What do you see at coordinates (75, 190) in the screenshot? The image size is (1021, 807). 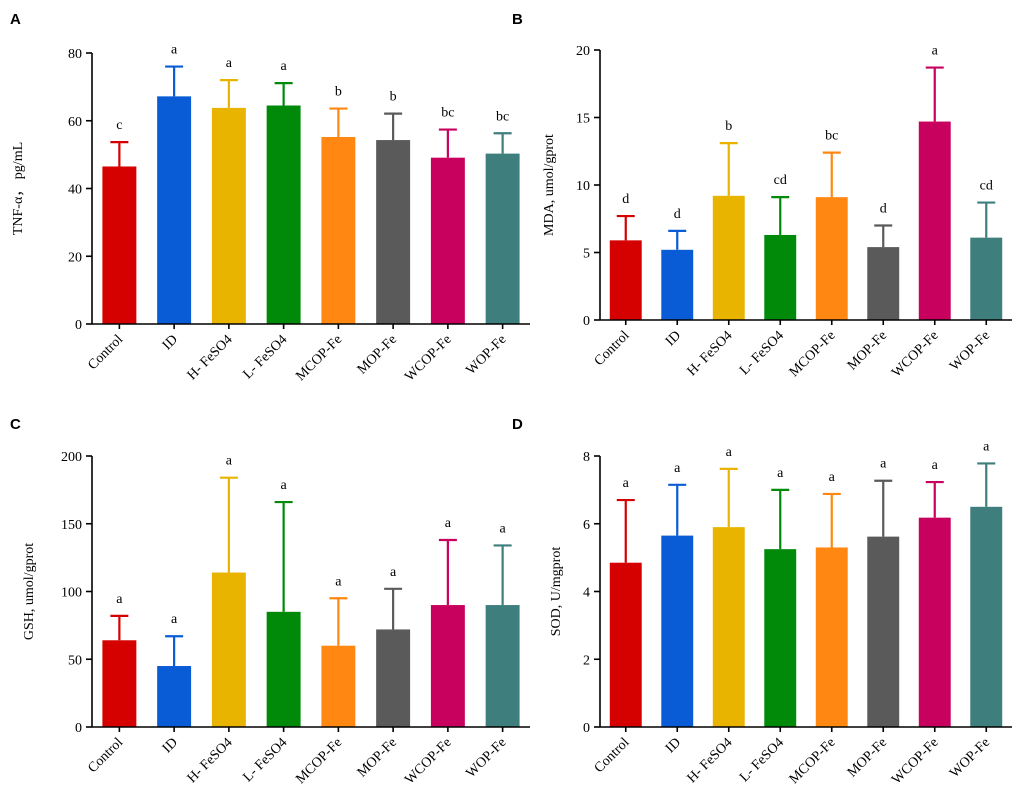 I see `y-tick-label: 40` at bounding box center [75, 190].